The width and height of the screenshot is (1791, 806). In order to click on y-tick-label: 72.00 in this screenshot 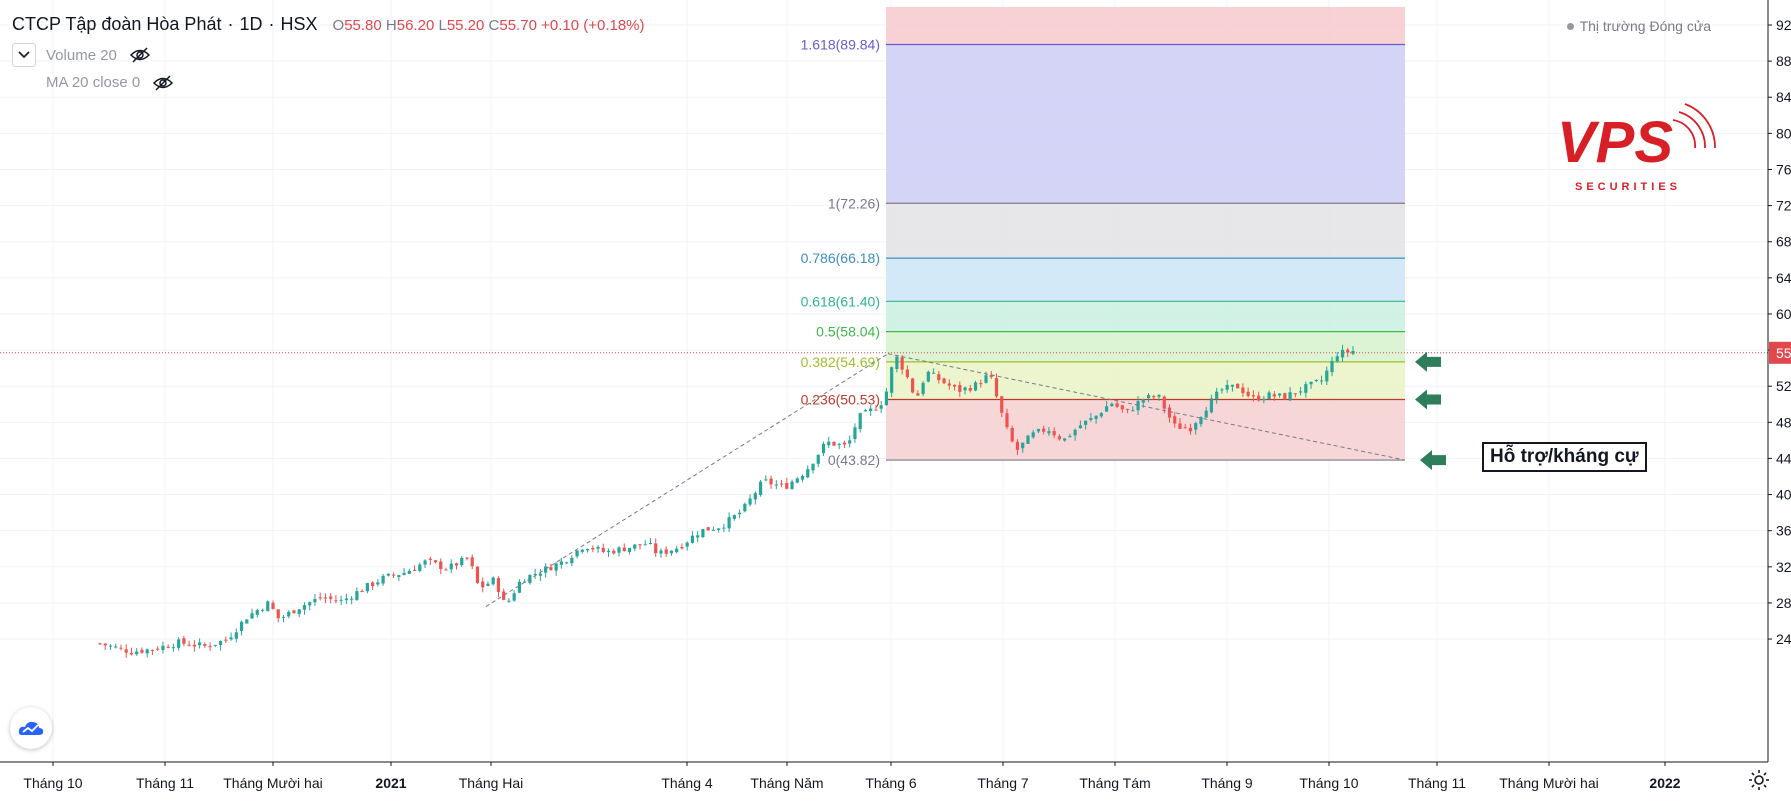, I will do `click(1783, 206)`.